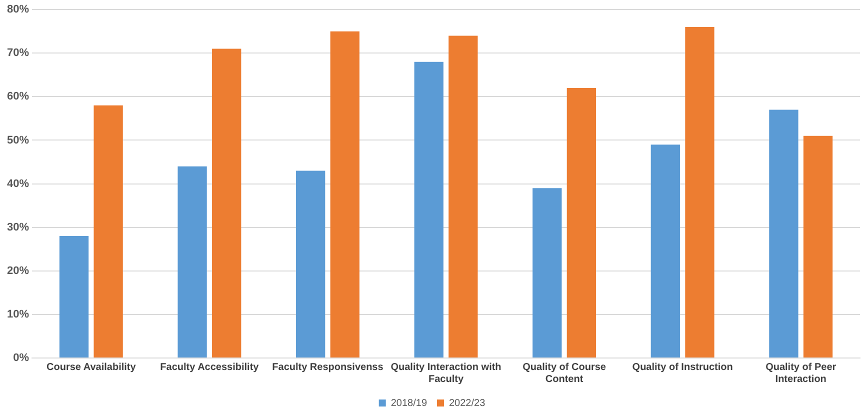  I want to click on y-tick-label: 60%, so click(18, 96).